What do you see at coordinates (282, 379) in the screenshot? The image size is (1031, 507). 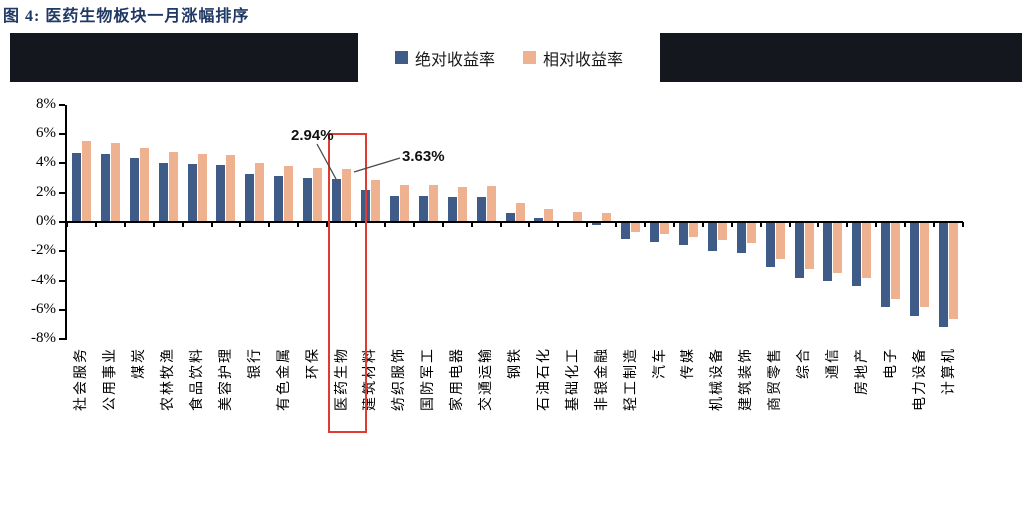 I see `category-label: 有色金属` at bounding box center [282, 379].